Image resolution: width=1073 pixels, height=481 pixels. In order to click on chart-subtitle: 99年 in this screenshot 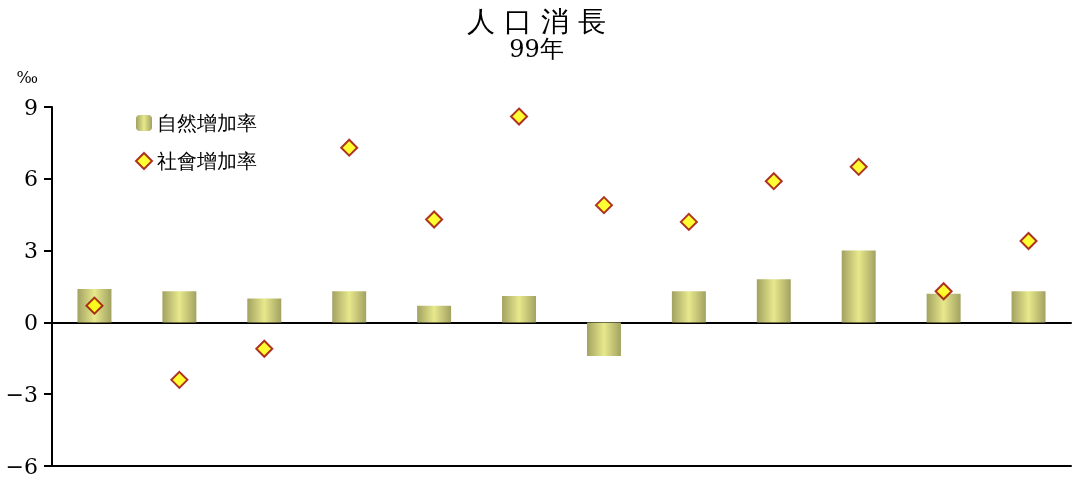, I will do `click(536, 49)`.